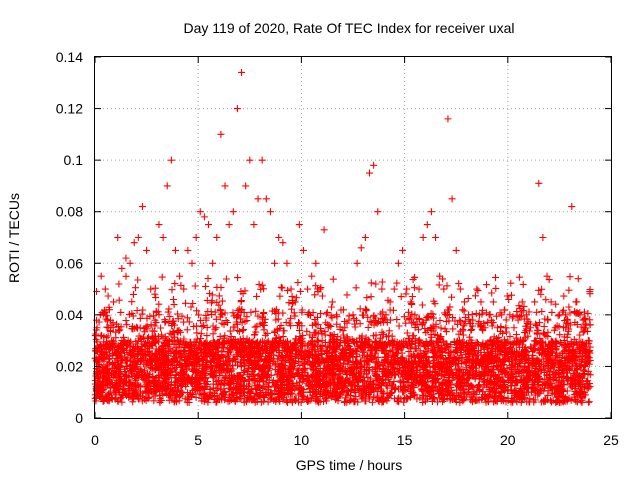 This screenshot has height=480, width=640. Describe the element at coordinates (69, 109) in the screenshot. I see `y-tick-label: 0.12` at that location.